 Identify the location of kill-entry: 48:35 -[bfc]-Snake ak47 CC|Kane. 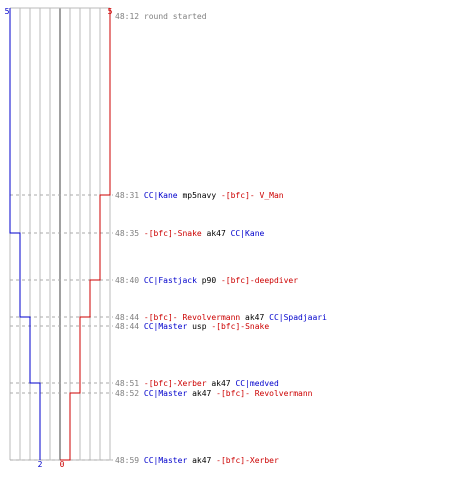
(190, 233).